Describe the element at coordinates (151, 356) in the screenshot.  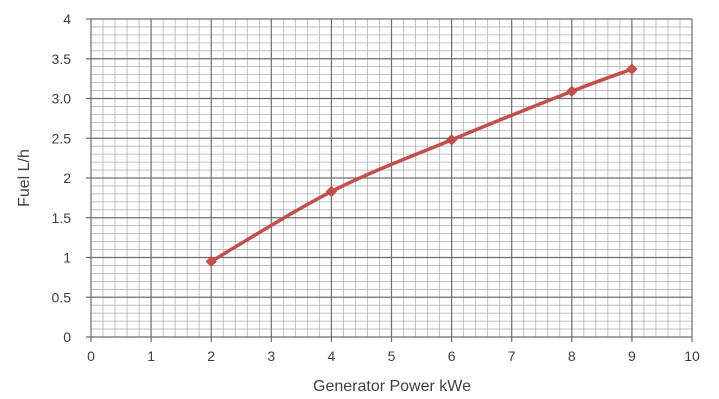
I see `x-tick-label: 1` at that location.